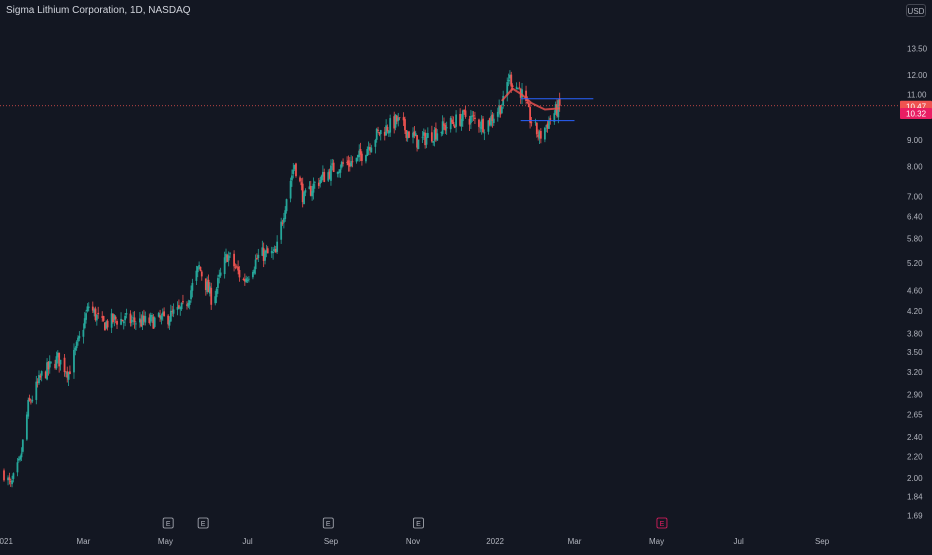 The width and height of the screenshot is (932, 555). What do you see at coordinates (739, 541) in the screenshot?
I see `time-tick-label: Jul` at bounding box center [739, 541].